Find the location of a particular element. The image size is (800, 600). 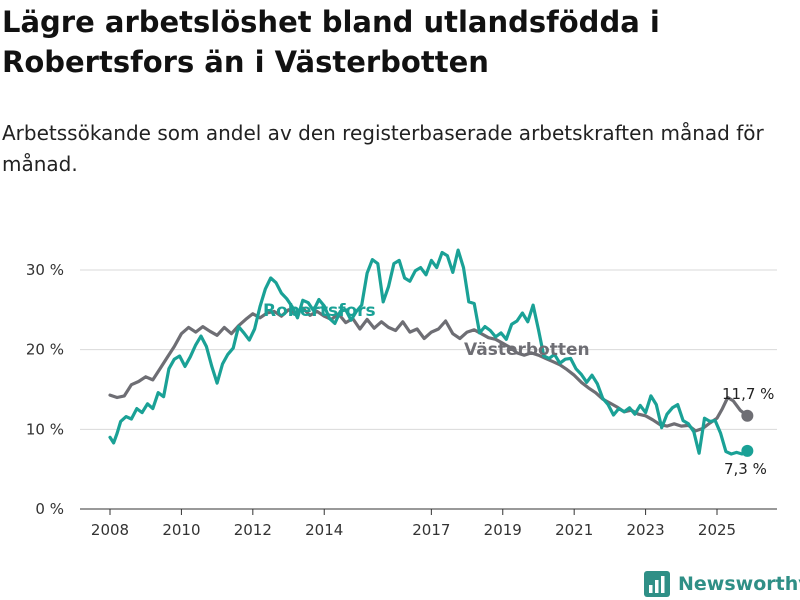

x-tick-label: 2021 is located at coordinates (574, 530).